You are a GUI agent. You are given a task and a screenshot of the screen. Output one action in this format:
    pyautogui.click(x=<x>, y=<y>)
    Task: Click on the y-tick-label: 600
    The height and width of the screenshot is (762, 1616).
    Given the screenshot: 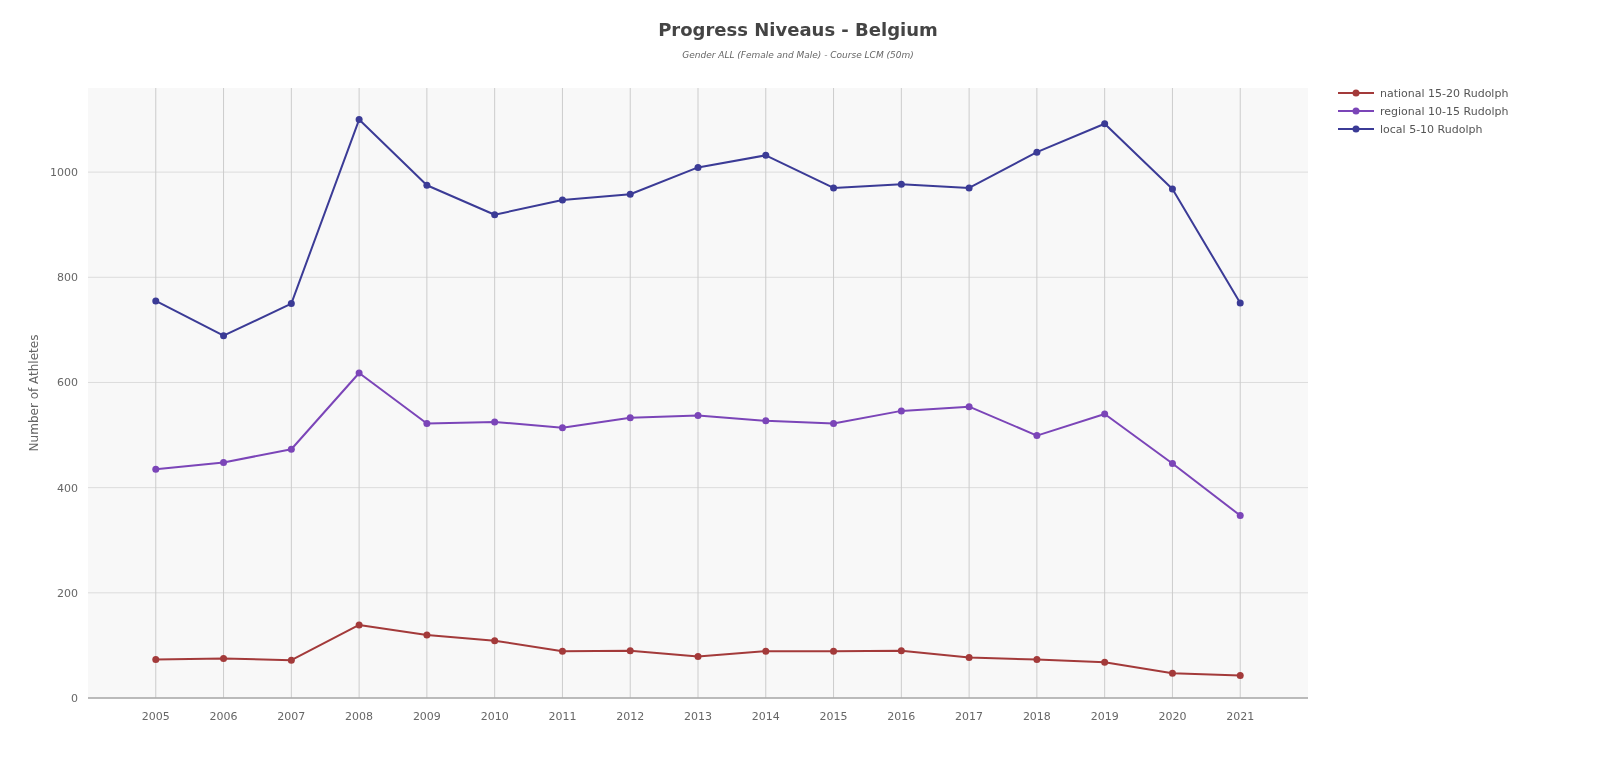 What is the action you would take?
    pyautogui.click(x=67, y=383)
    